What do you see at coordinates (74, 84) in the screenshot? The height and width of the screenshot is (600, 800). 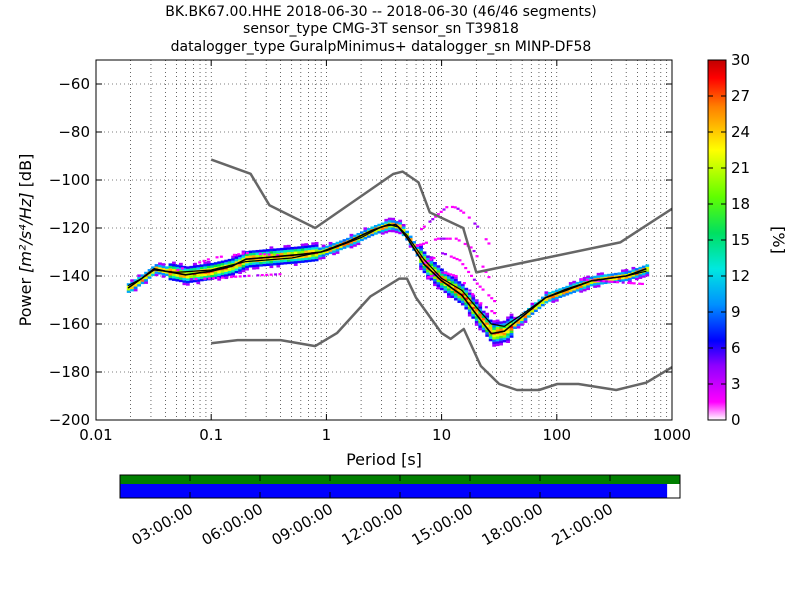 I see `y-tick-label: −60` at bounding box center [74, 84].